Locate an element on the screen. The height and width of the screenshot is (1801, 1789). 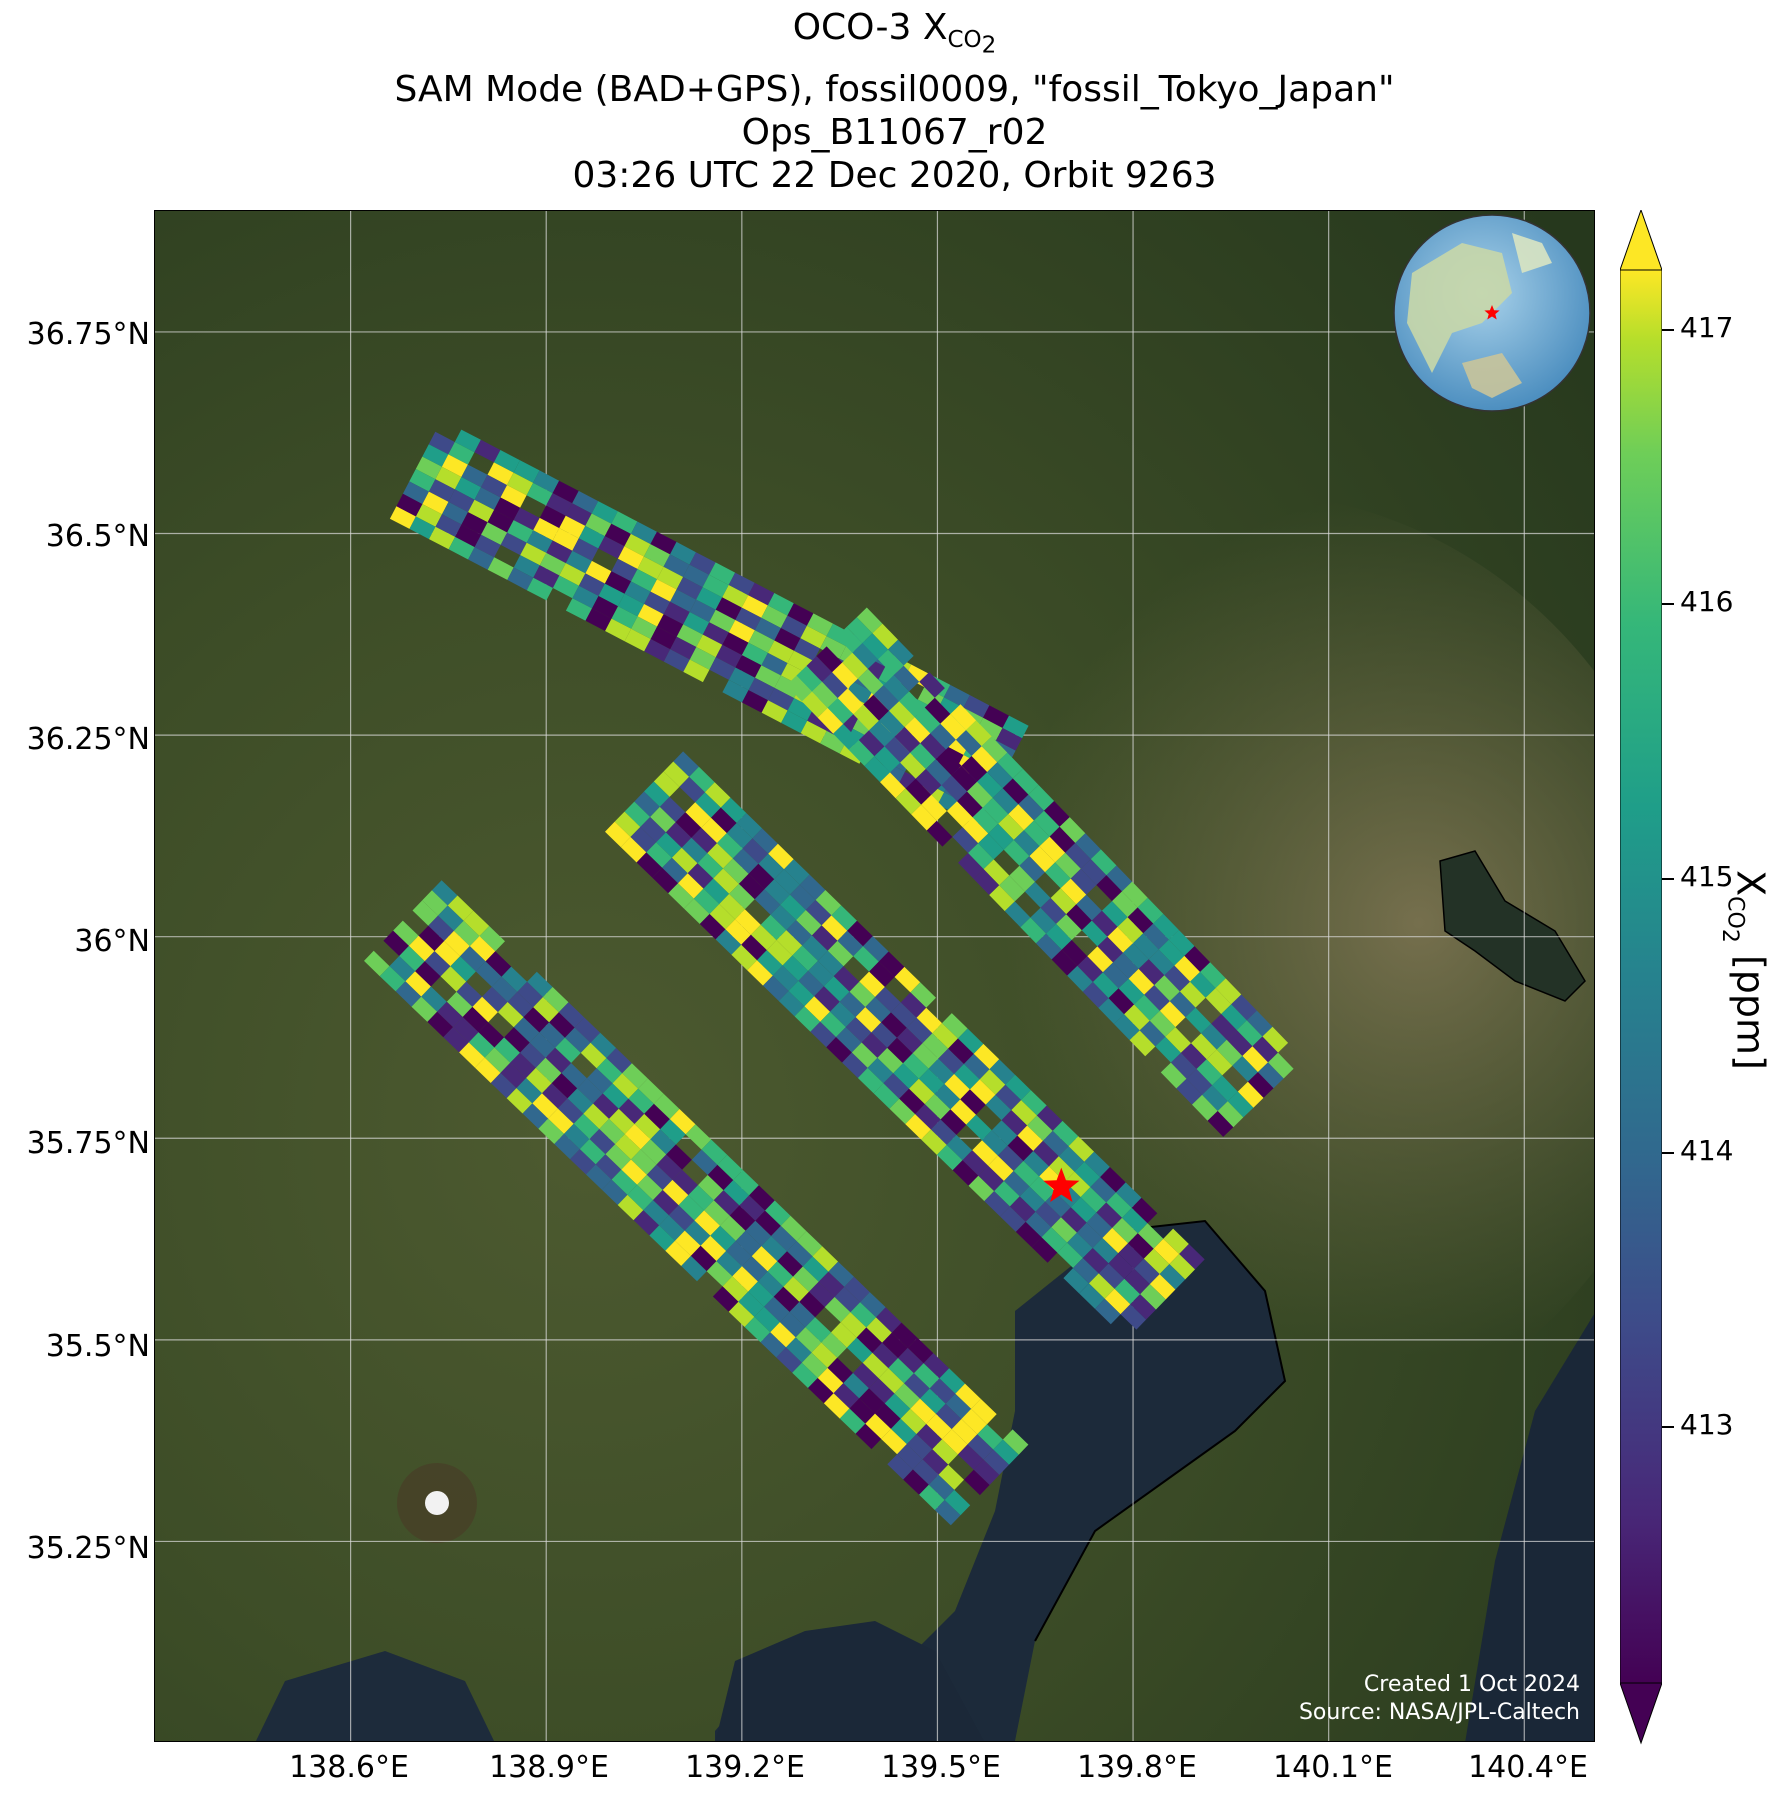
tokyo-bay is located at coordinates (1000, 1481).